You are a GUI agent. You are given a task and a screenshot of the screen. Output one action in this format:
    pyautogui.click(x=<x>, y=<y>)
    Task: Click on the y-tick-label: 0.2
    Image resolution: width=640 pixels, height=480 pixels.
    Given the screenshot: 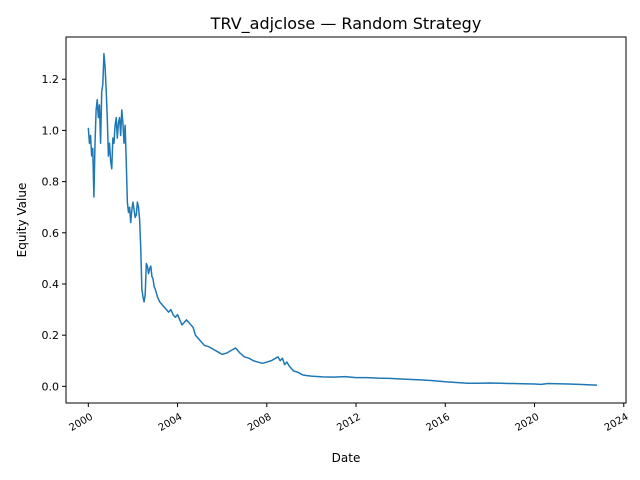 What is the action you would take?
    pyautogui.click(x=51, y=335)
    